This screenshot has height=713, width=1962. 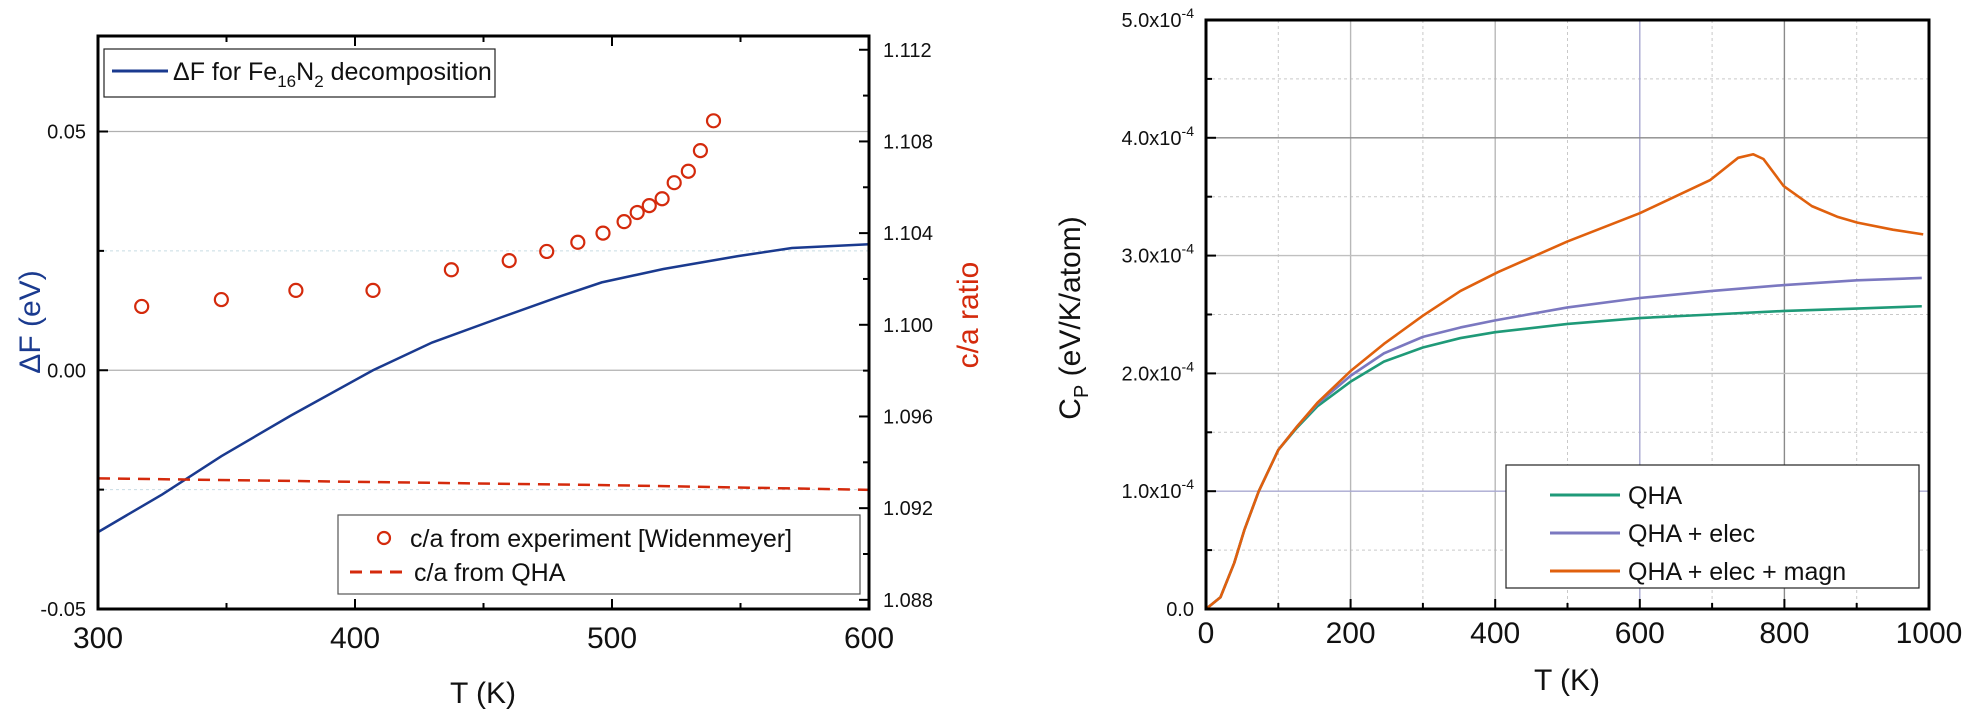 I want to click on left-legend-top-box, so click(x=299, y=73).